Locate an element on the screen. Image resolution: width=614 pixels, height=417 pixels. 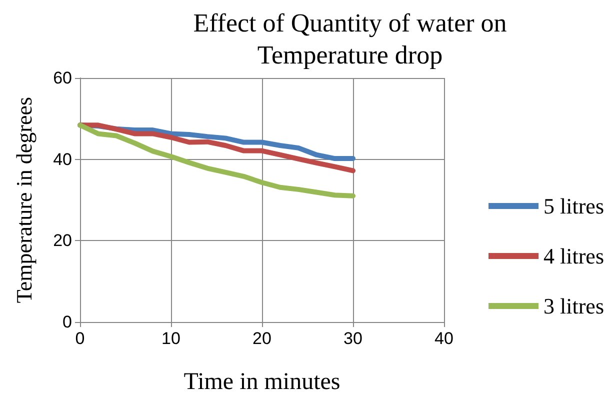
legend-label: 5 litres is located at coordinates (574, 206).